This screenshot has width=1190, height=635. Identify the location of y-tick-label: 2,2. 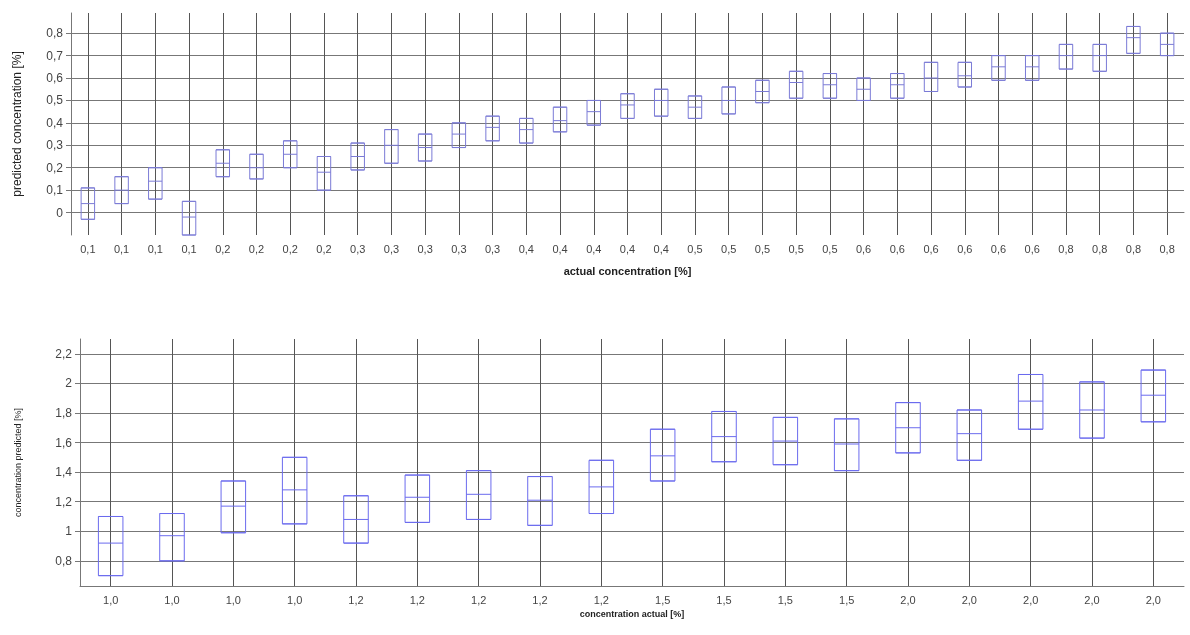
(64, 353).